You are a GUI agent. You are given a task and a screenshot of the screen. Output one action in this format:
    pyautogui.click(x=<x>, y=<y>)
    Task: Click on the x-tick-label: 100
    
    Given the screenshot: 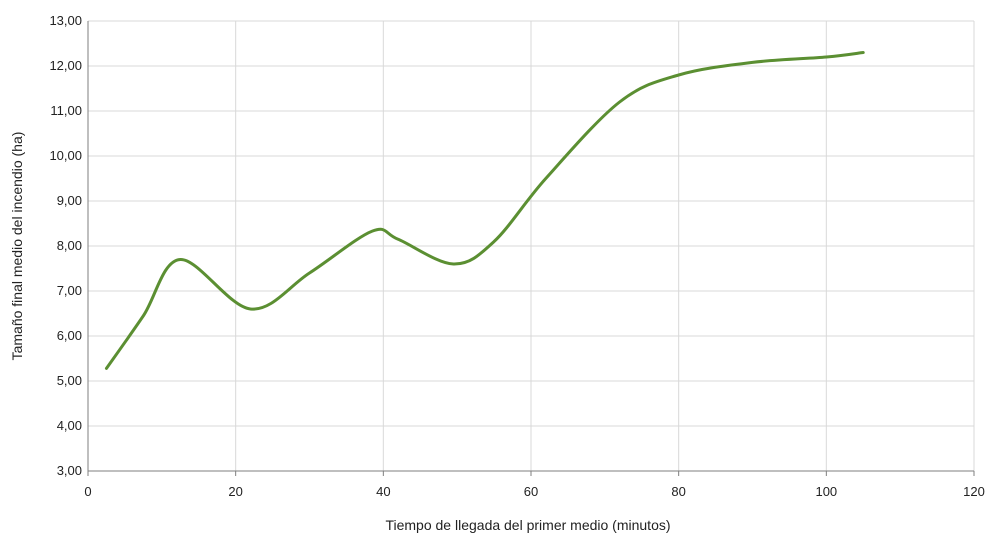 What is the action you would take?
    pyautogui.click(x=826, y=491)
    